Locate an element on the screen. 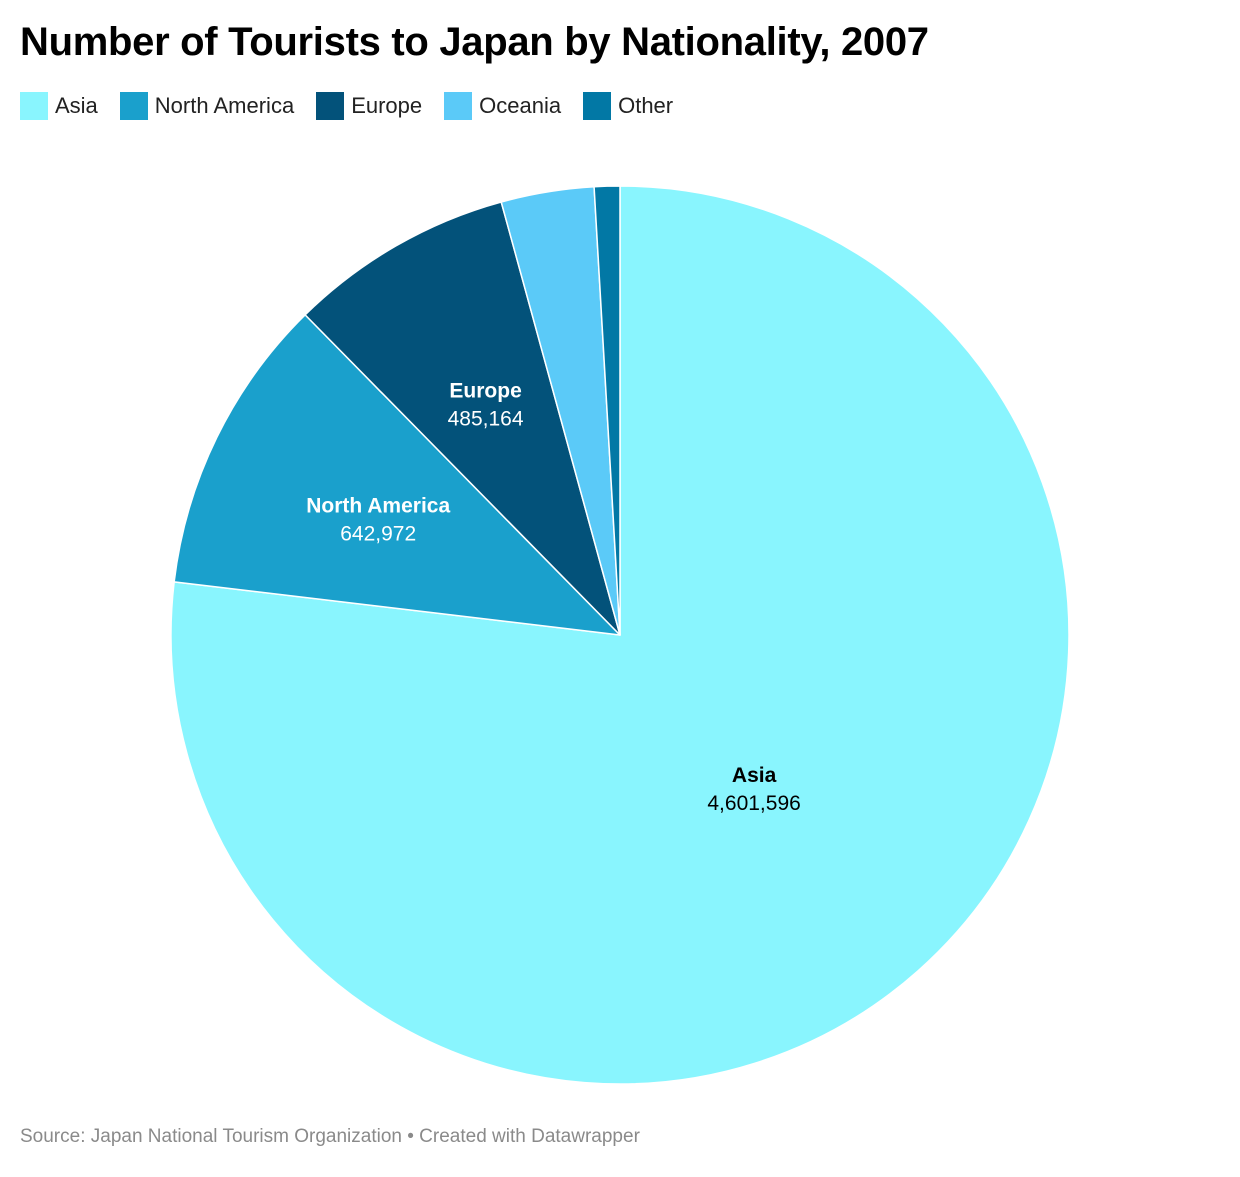 The width and height of the screenshot is (1240, 1177). legend-swatch-north-america is located at coordinates (133, 106).